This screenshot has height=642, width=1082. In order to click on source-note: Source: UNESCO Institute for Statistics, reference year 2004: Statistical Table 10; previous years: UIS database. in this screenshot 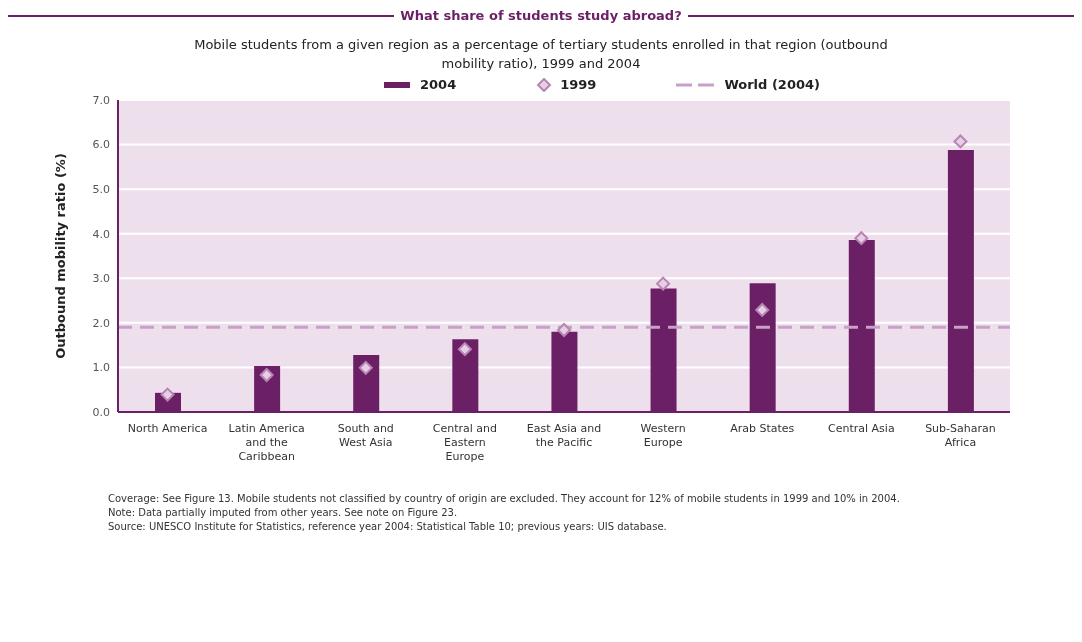, I will do `click(388, 527)`.